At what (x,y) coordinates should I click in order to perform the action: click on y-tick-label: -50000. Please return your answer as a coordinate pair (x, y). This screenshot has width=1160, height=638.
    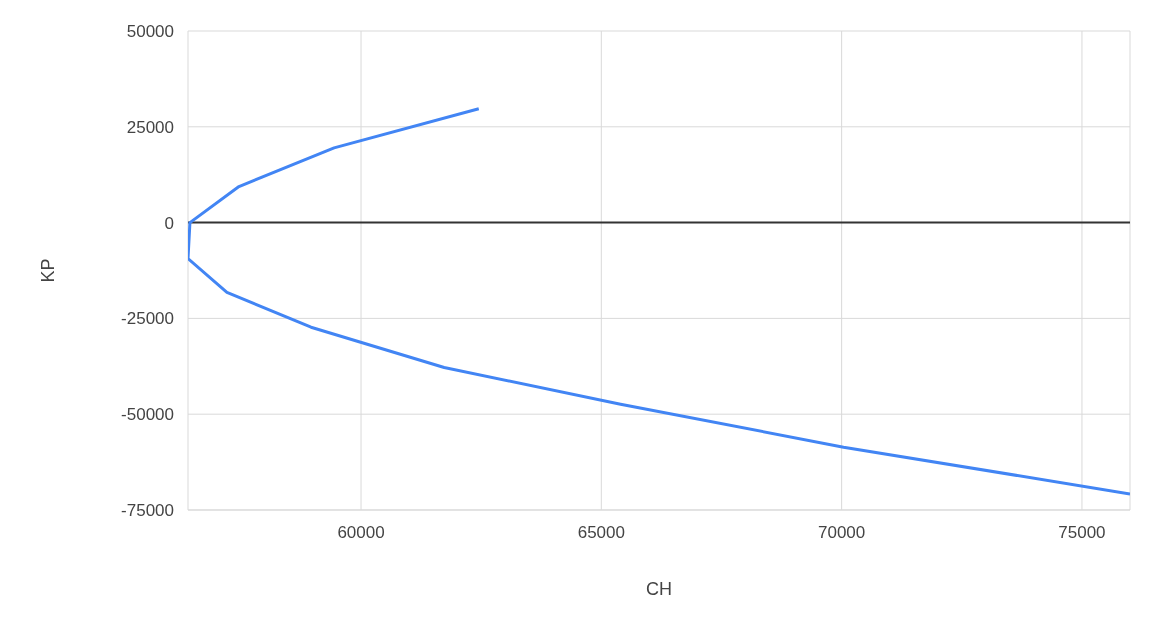
    Looking at the image, I should click on (147, 415).